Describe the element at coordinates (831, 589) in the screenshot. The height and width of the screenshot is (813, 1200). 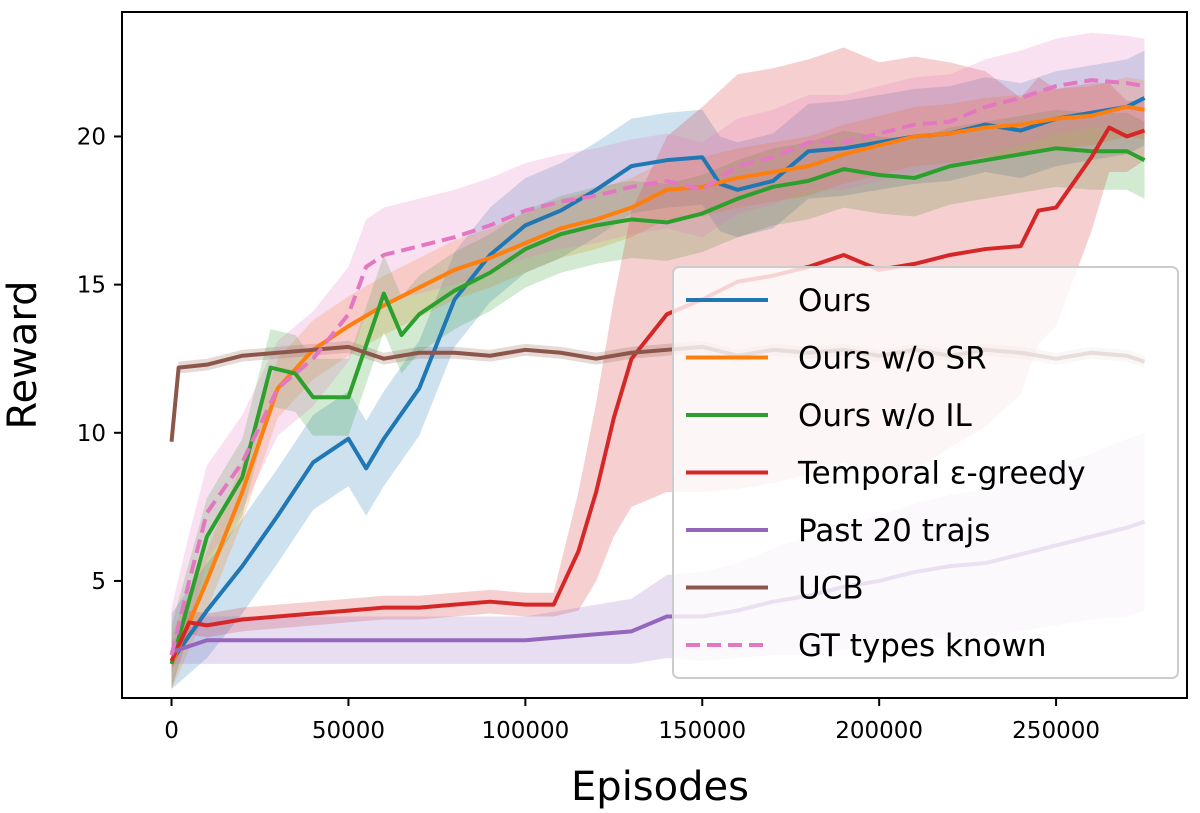
I see `legend-label-5: UCB` at that location.